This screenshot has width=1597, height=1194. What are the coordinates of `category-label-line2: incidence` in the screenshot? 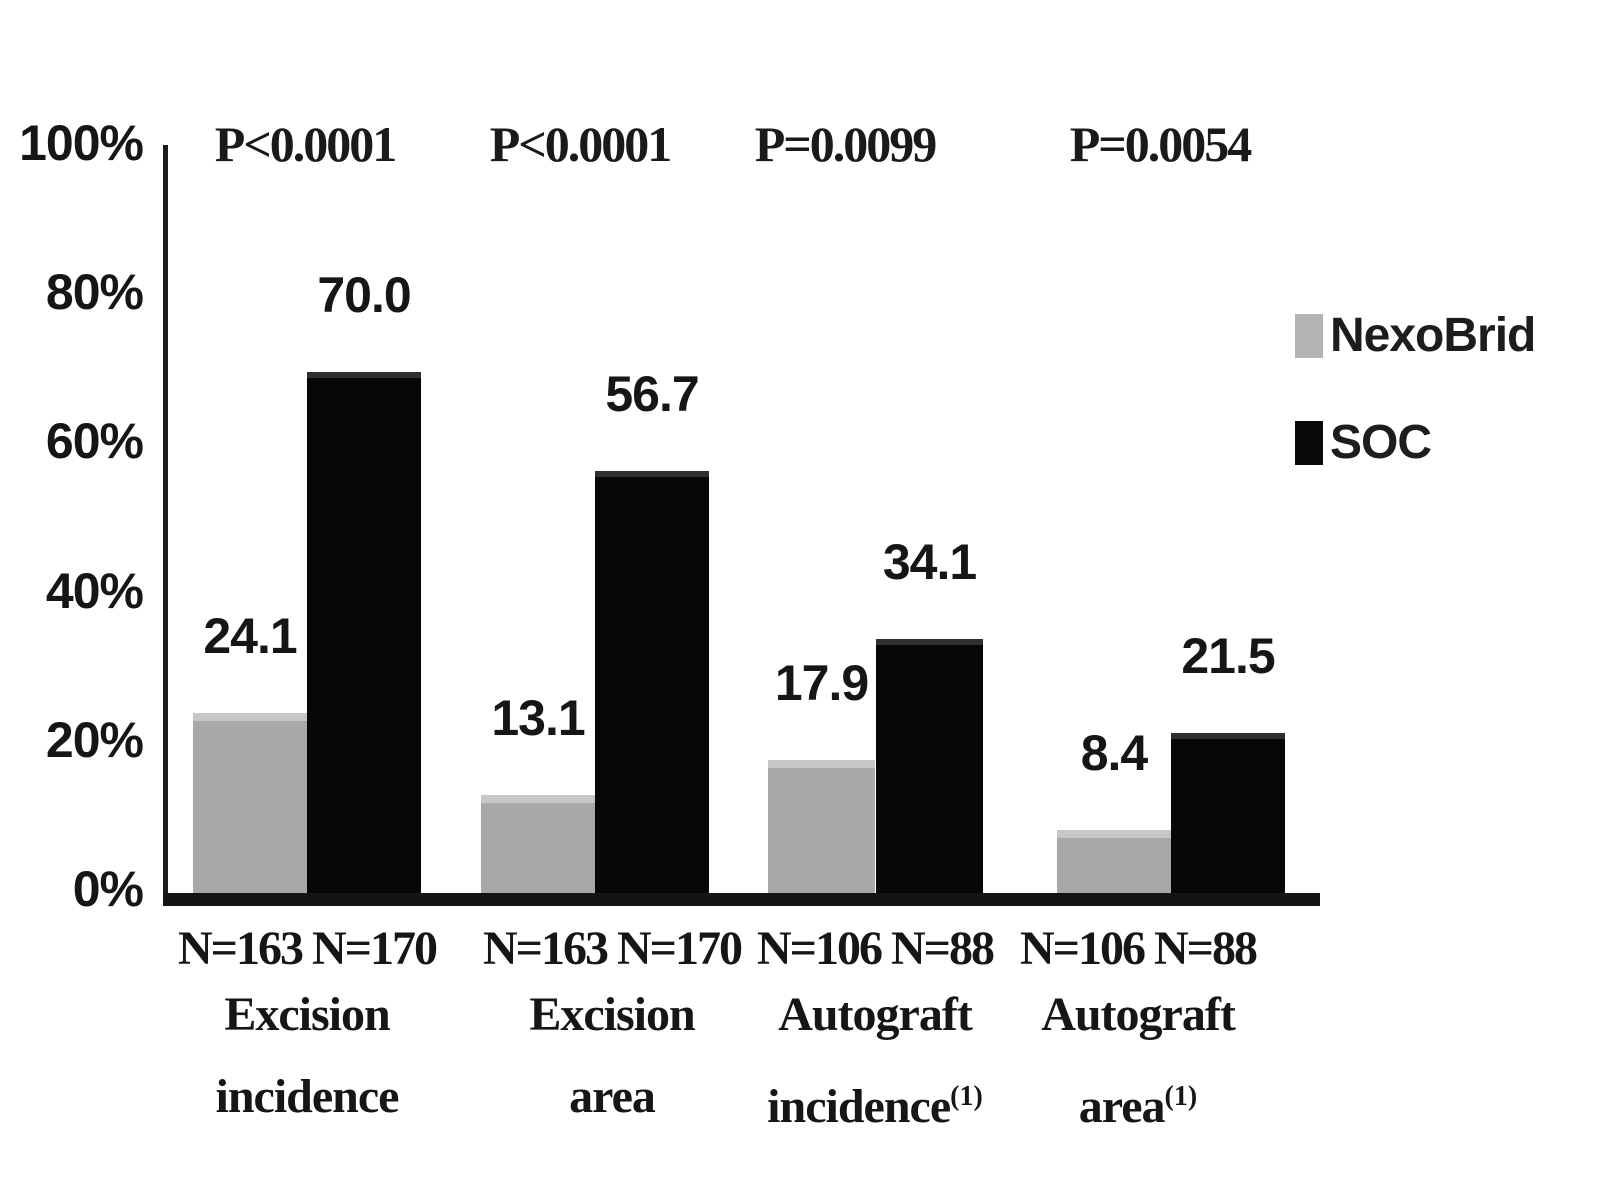 It's located at (307, 1096).